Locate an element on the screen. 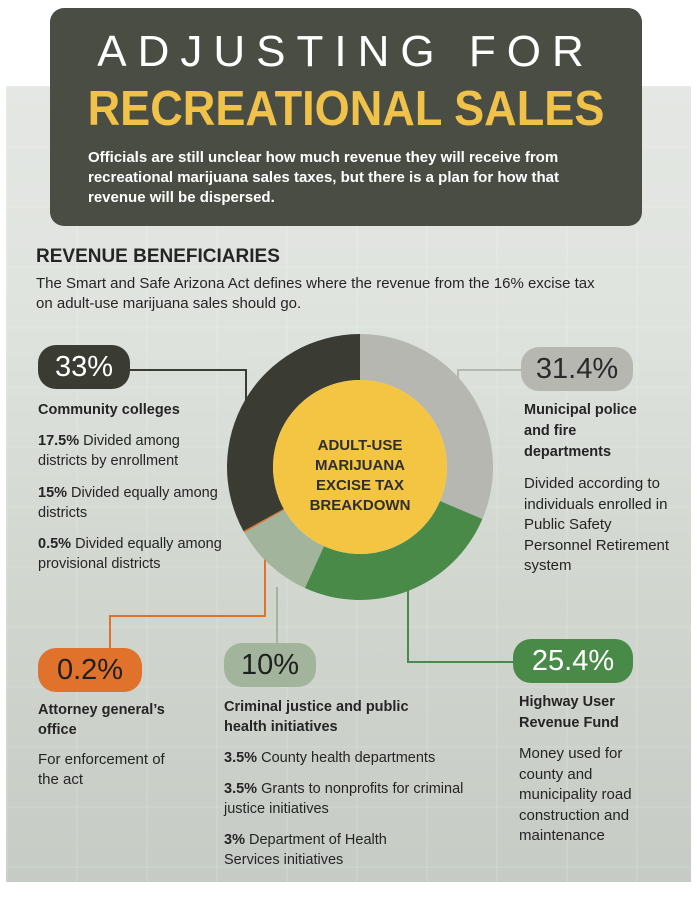 This screenshot has width=697, height=900. title-line-2: RECREATIONAL SALES is located at coordinates (346, 109).